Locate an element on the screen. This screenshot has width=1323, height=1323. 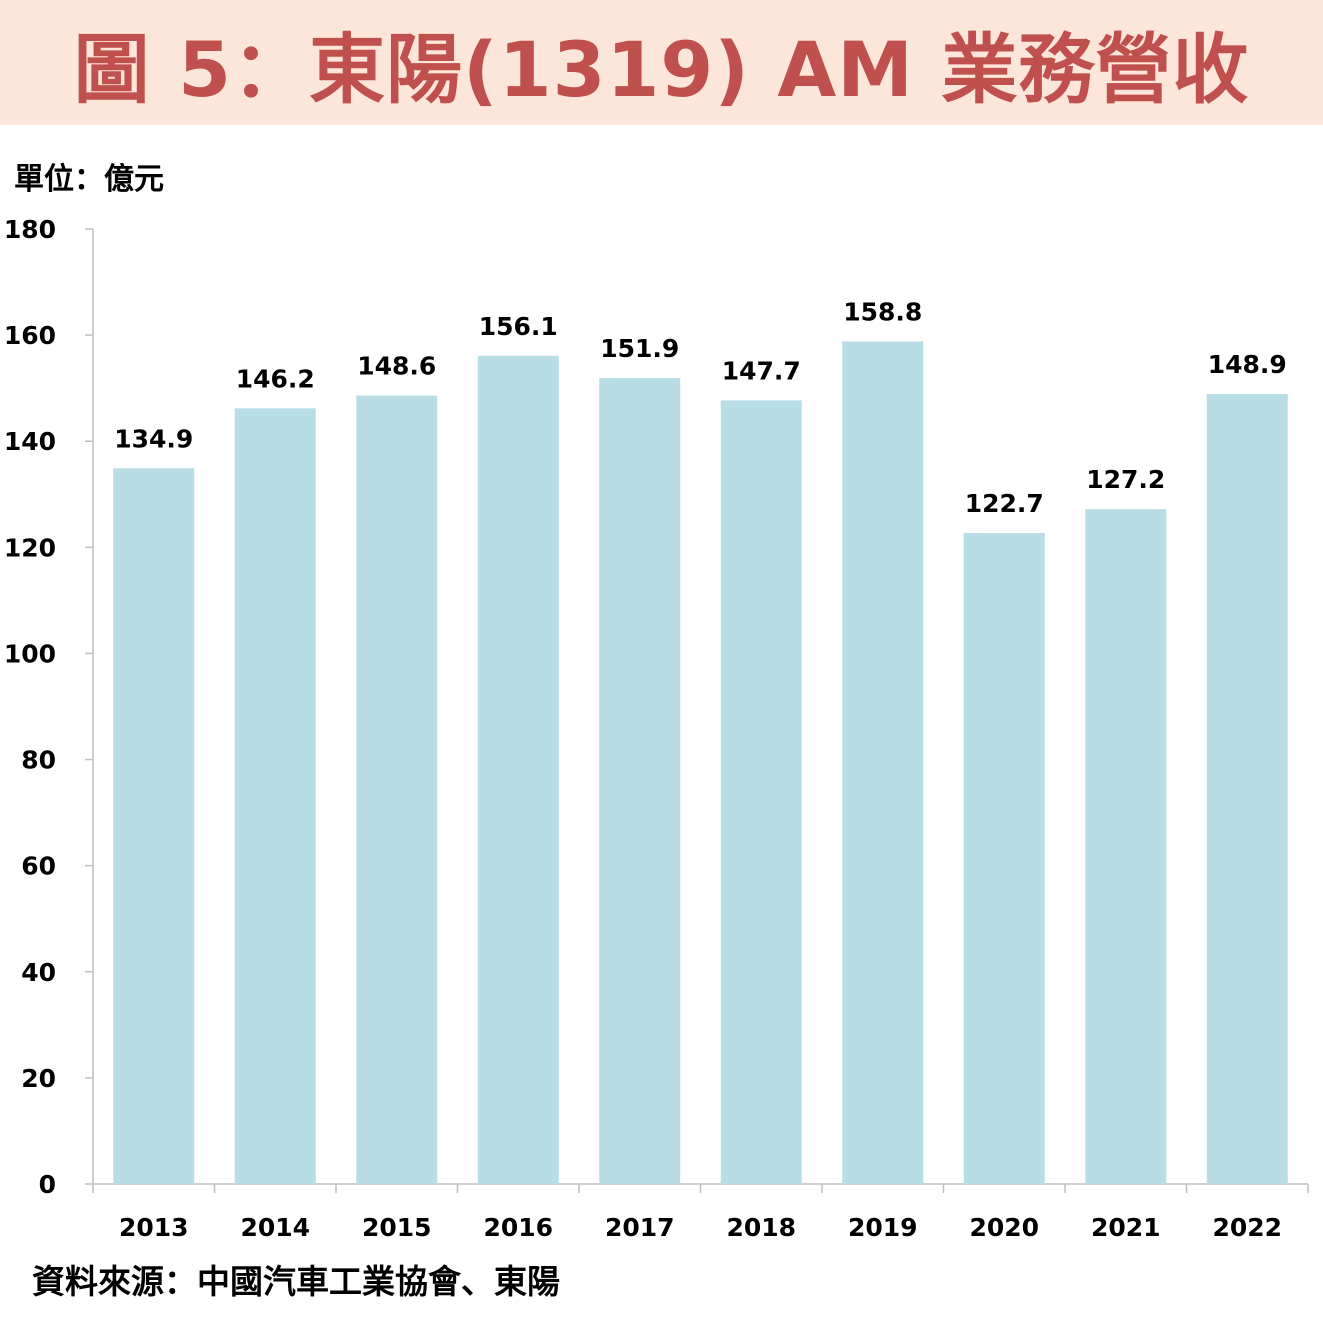
title-bar: 圖 5：東陽(1319) AM 業務營收 is located at coordinates (661, 62).